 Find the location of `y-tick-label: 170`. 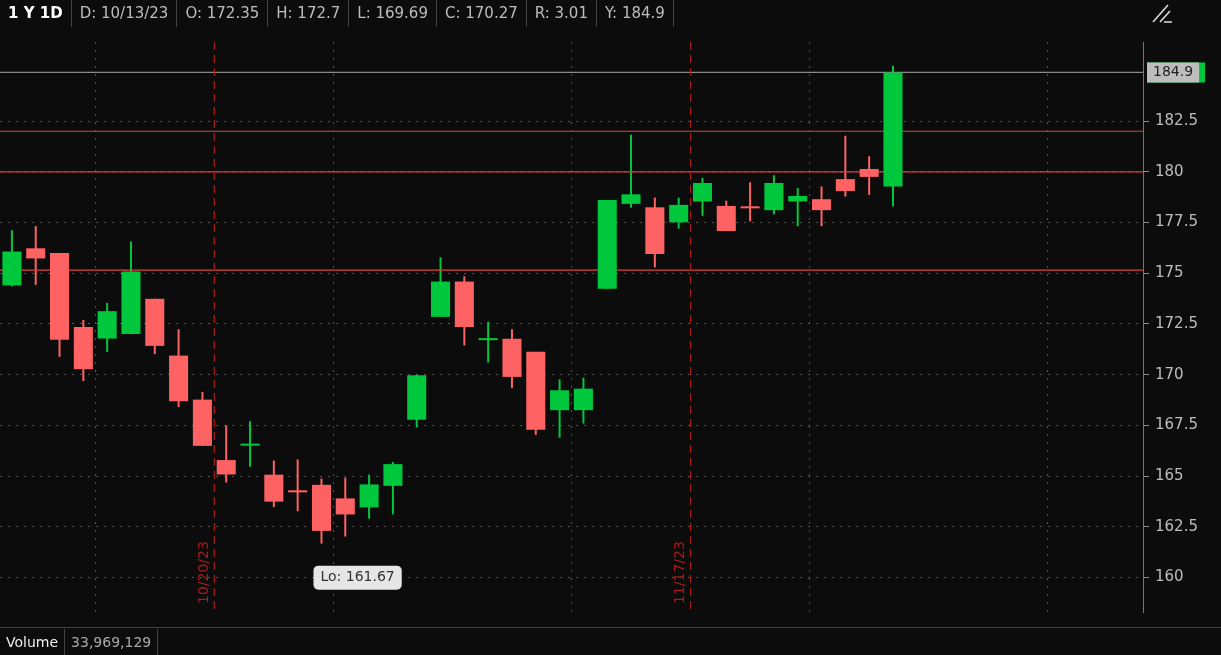

y-tick-label: 170 is located at coordinates (1169, 373).